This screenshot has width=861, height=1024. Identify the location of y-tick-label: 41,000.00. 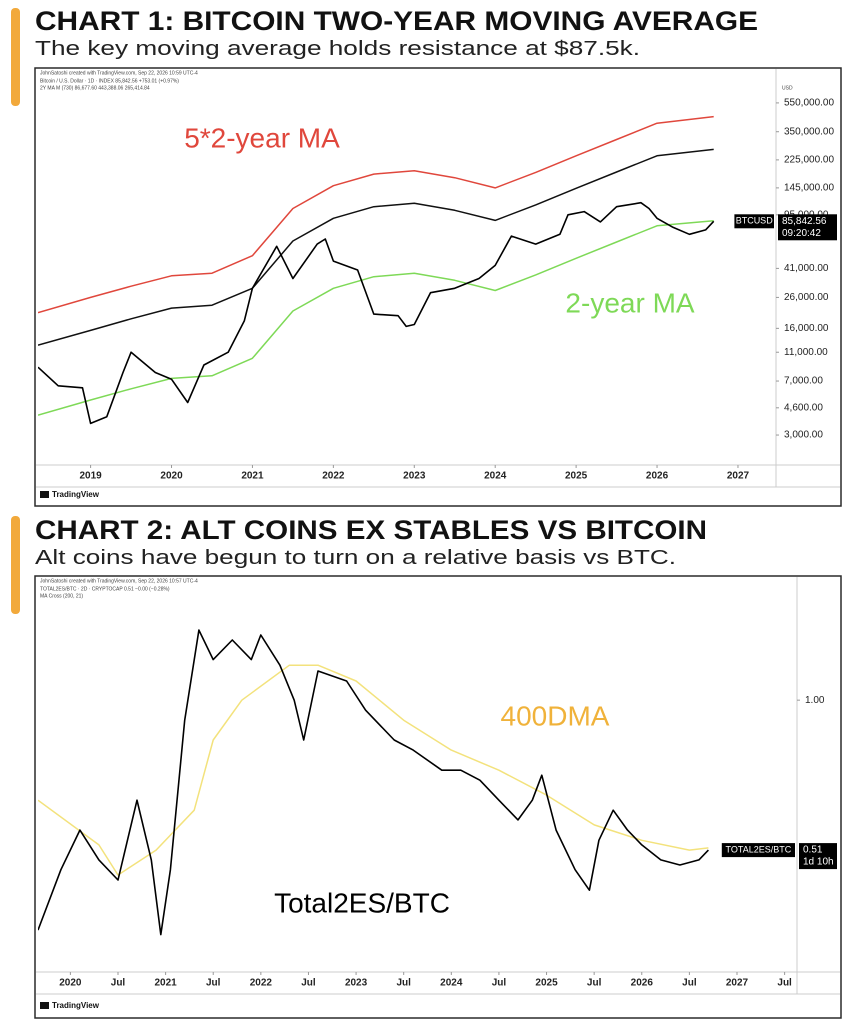
(806, 268).